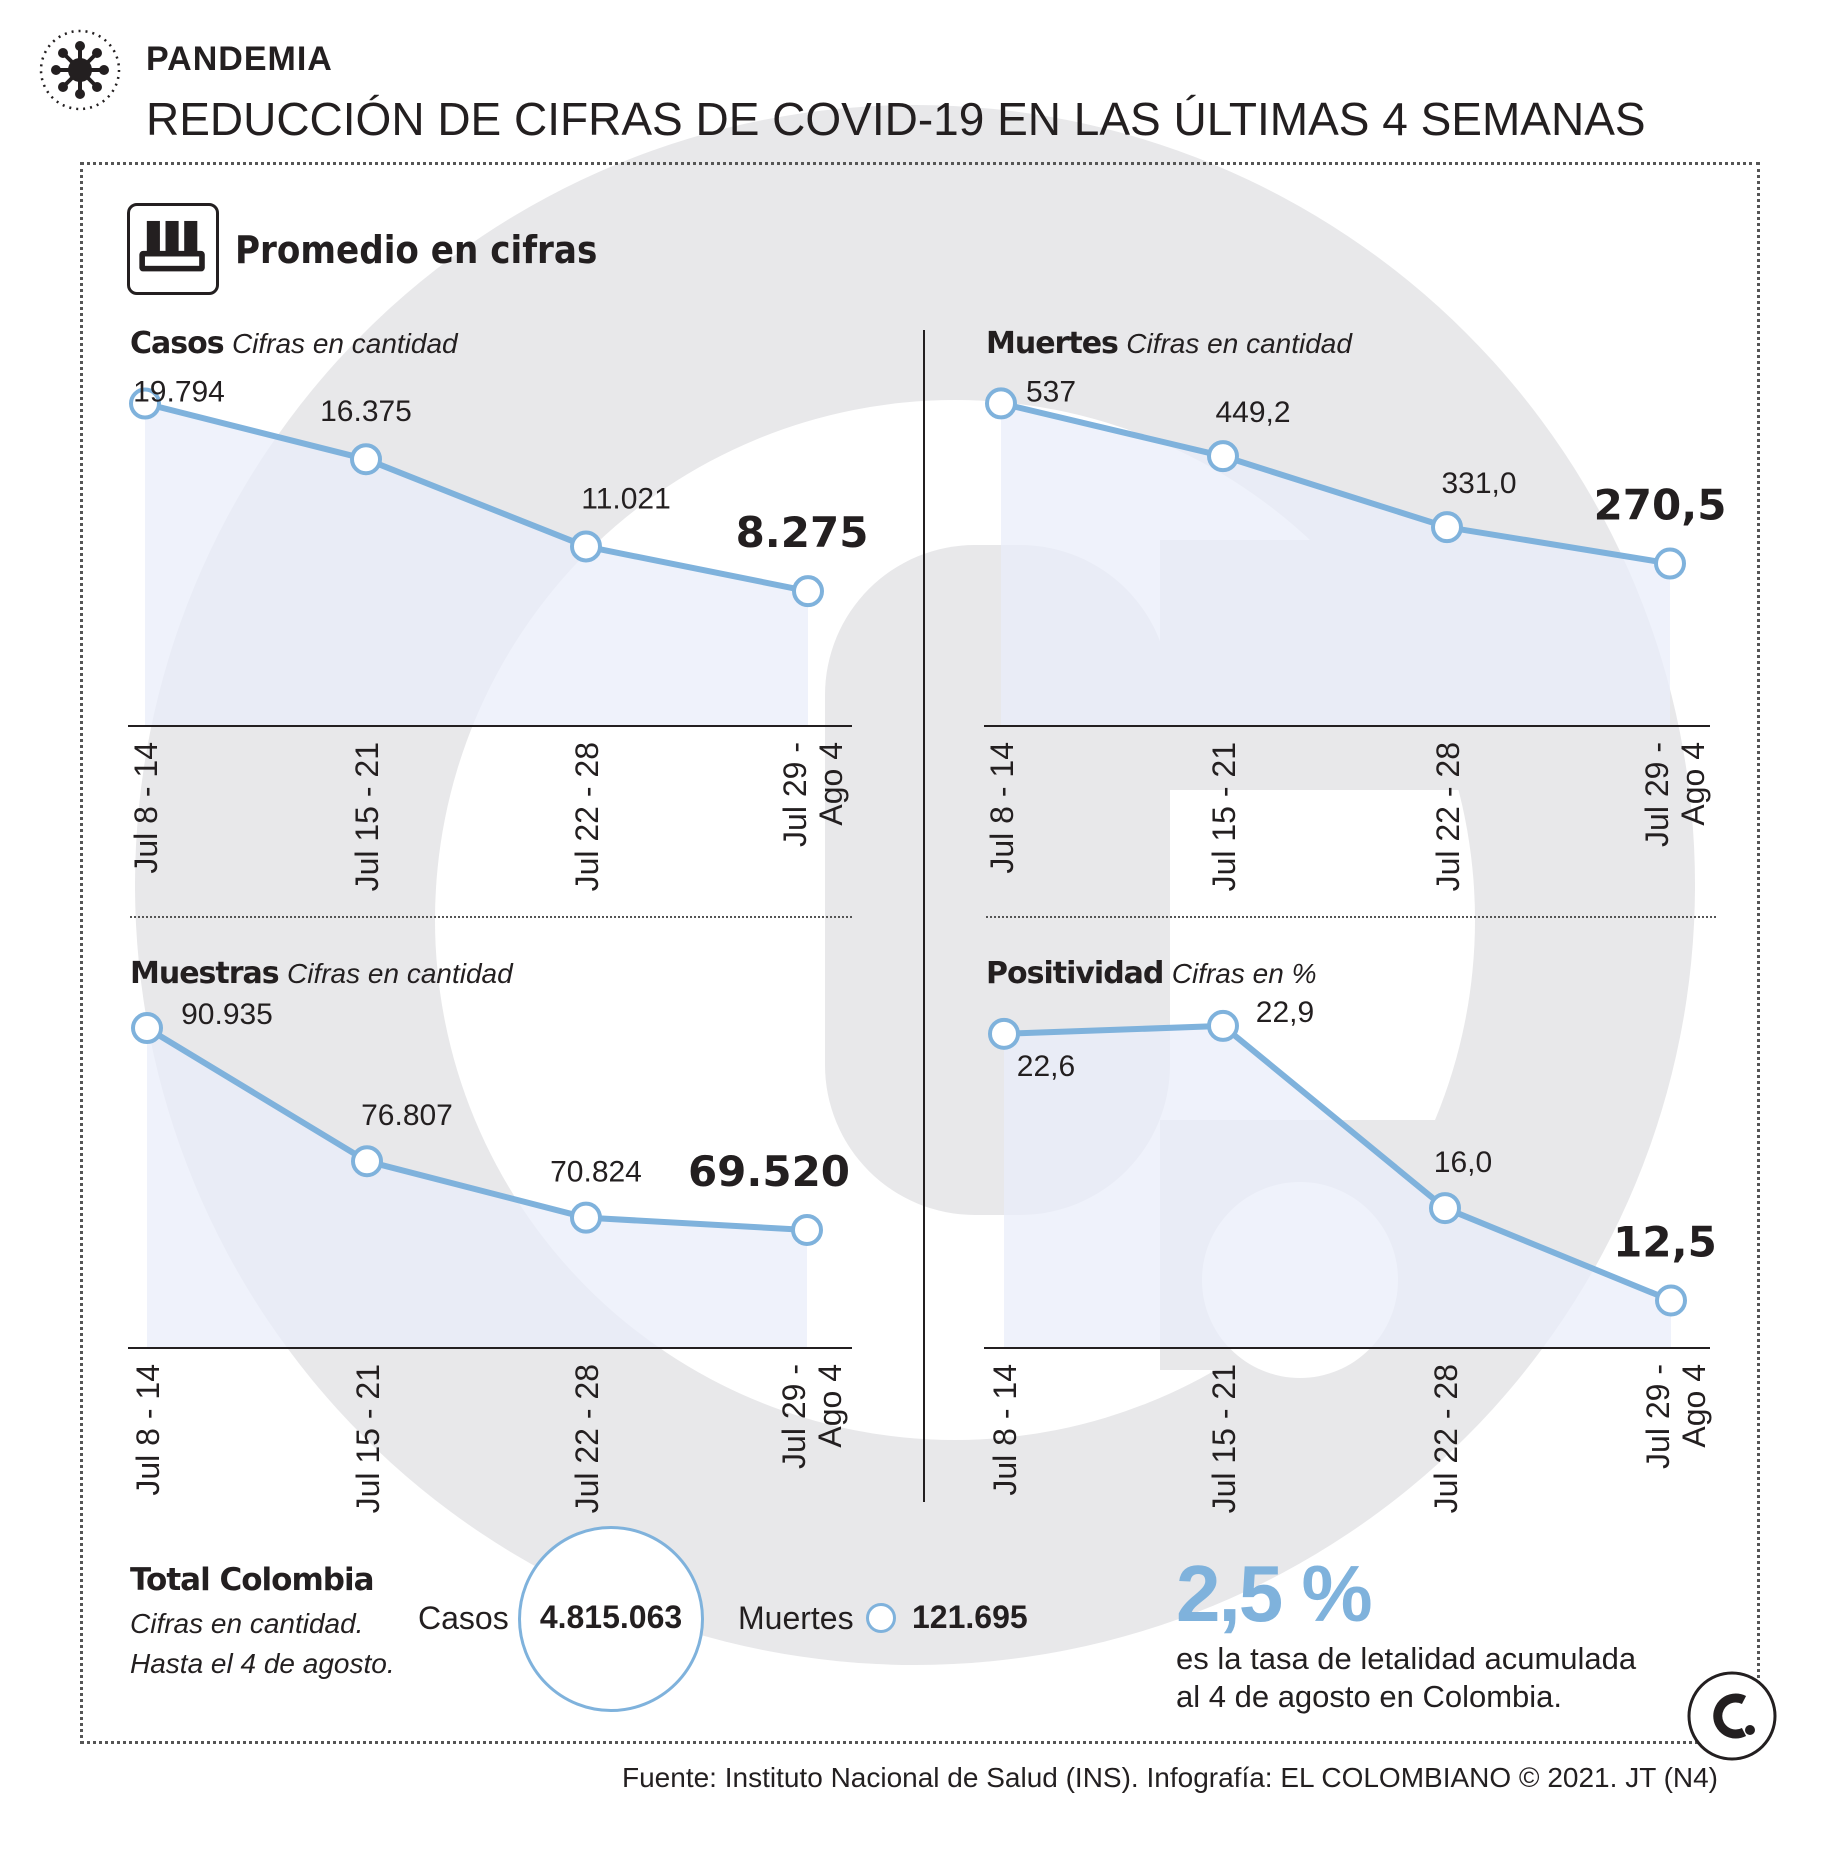  Describe the element at coordinates (1406, 1658) in the screenshot. I see `fatality-rate-line1: es la tasa de letalidad acumulada` at that location.